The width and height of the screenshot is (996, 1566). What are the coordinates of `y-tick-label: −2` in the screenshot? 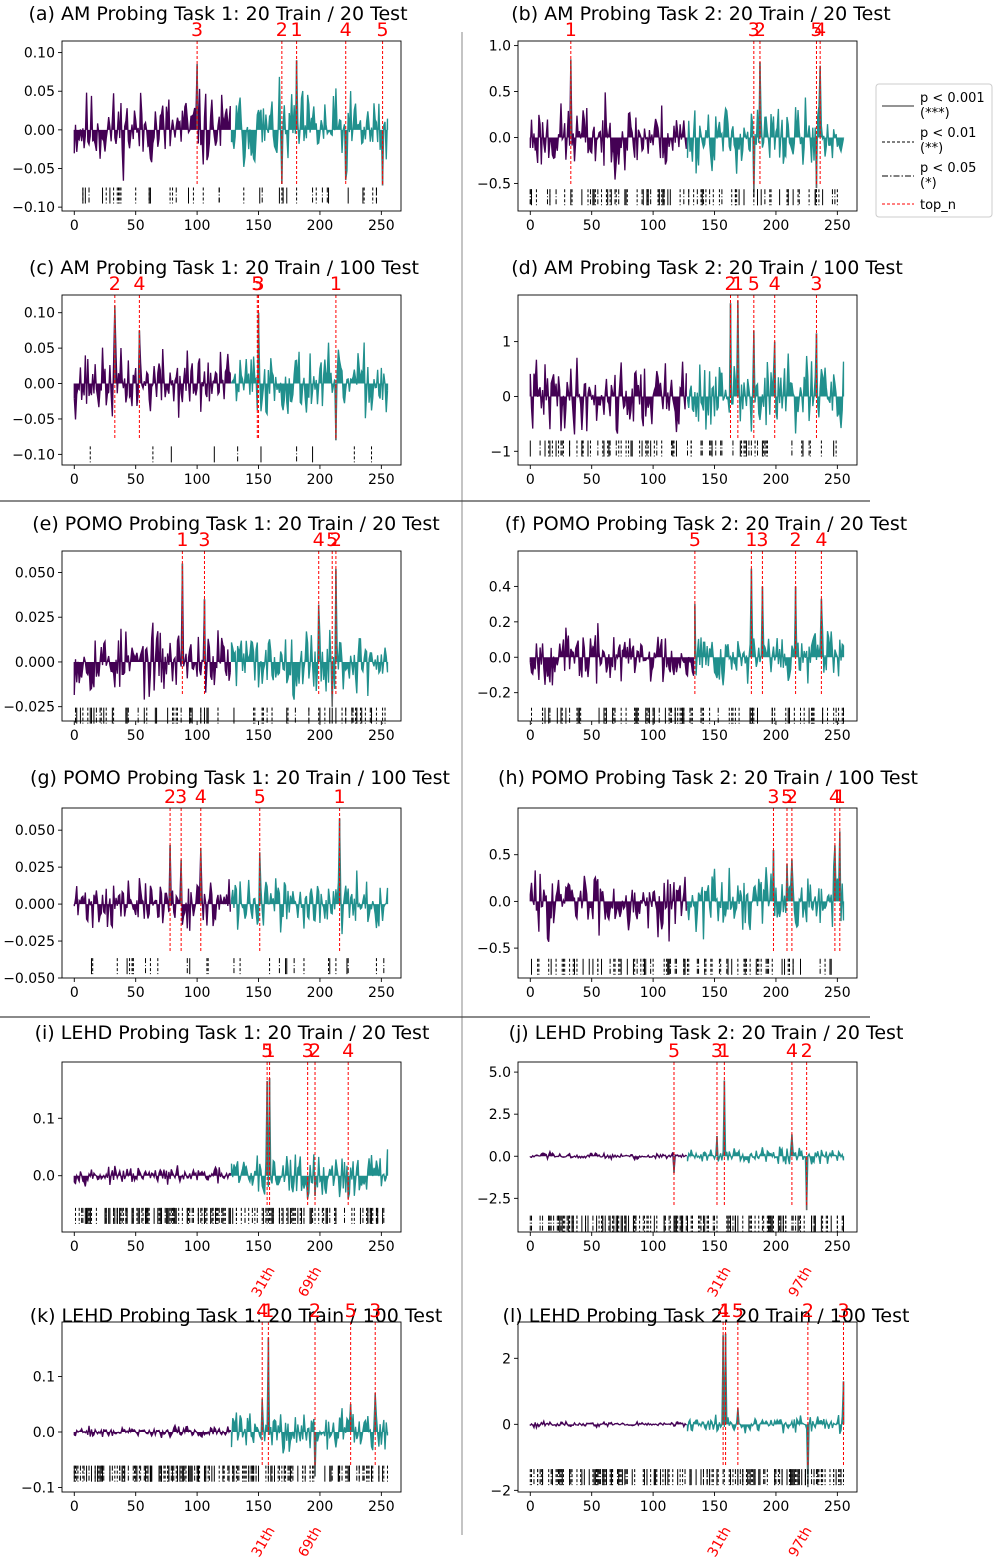 It's located at (500, 1491).